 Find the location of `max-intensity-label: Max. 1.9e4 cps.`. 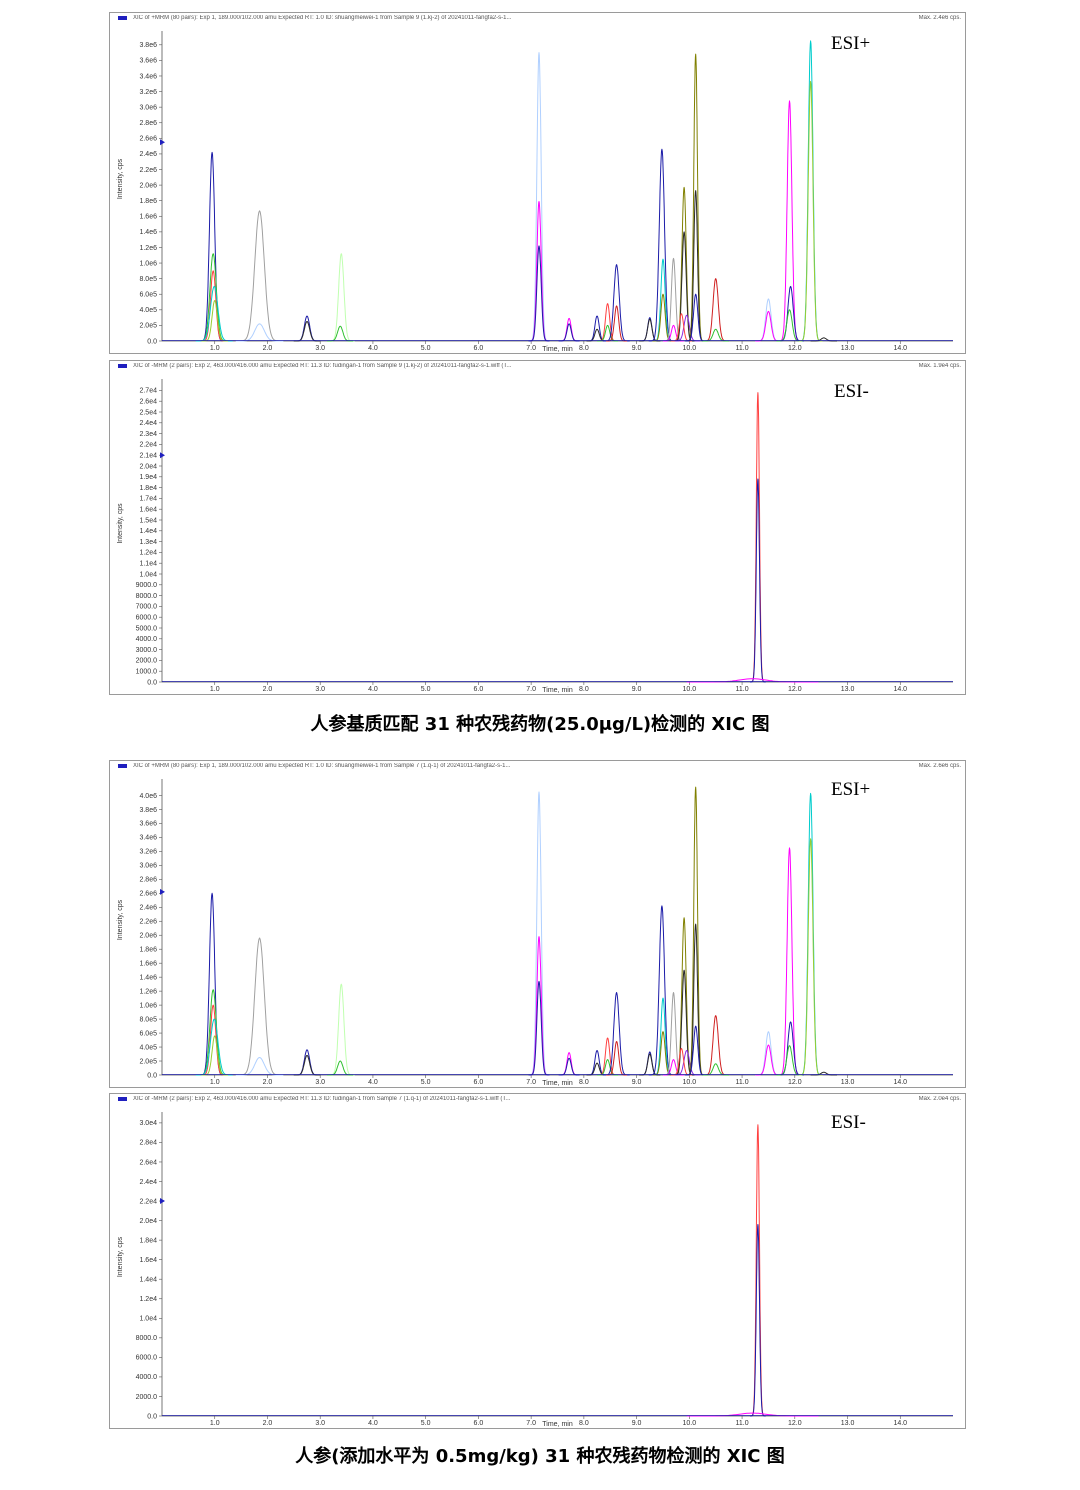

max-intensity-label: Max. 1.9e4 cps. is located at coordinates (939, 366).